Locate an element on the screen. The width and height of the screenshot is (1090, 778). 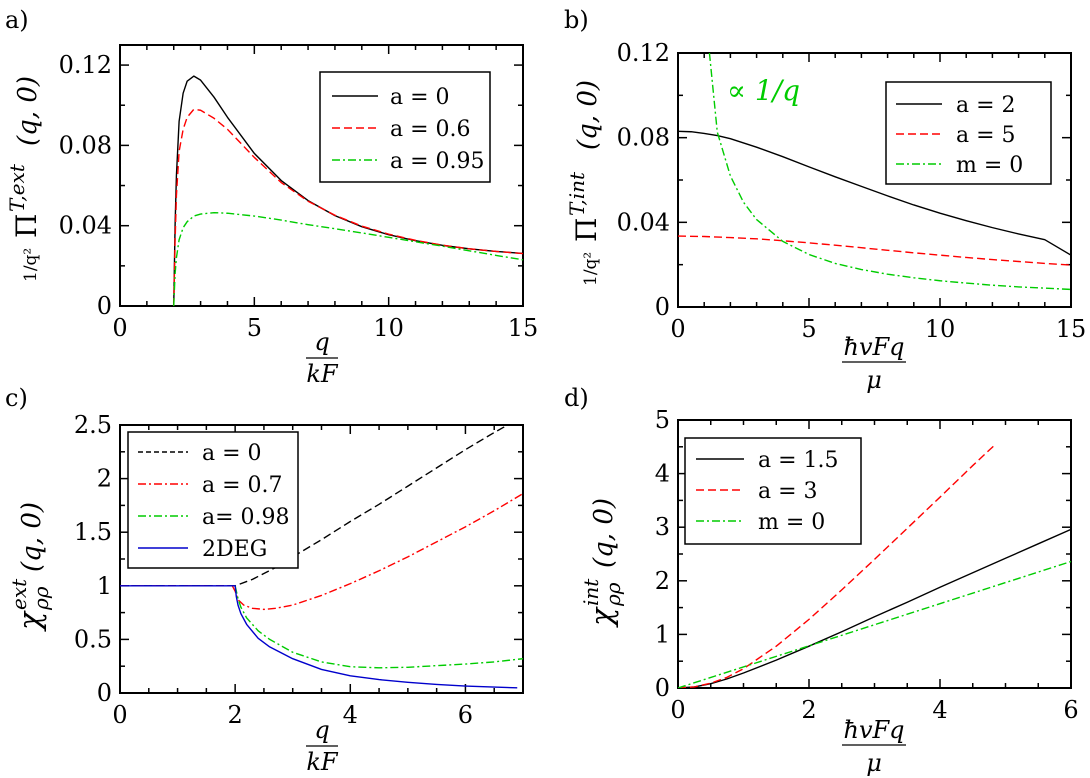
panel-a-plot-frame is located at coordinates (321, 175).